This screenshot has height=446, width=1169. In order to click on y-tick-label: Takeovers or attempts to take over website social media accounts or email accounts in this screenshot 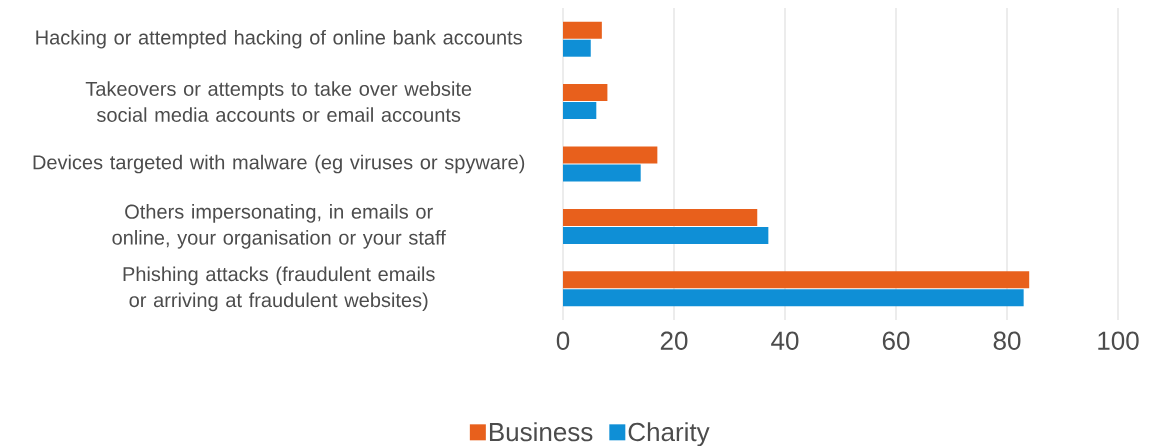, I will do `click(278, 101)`.